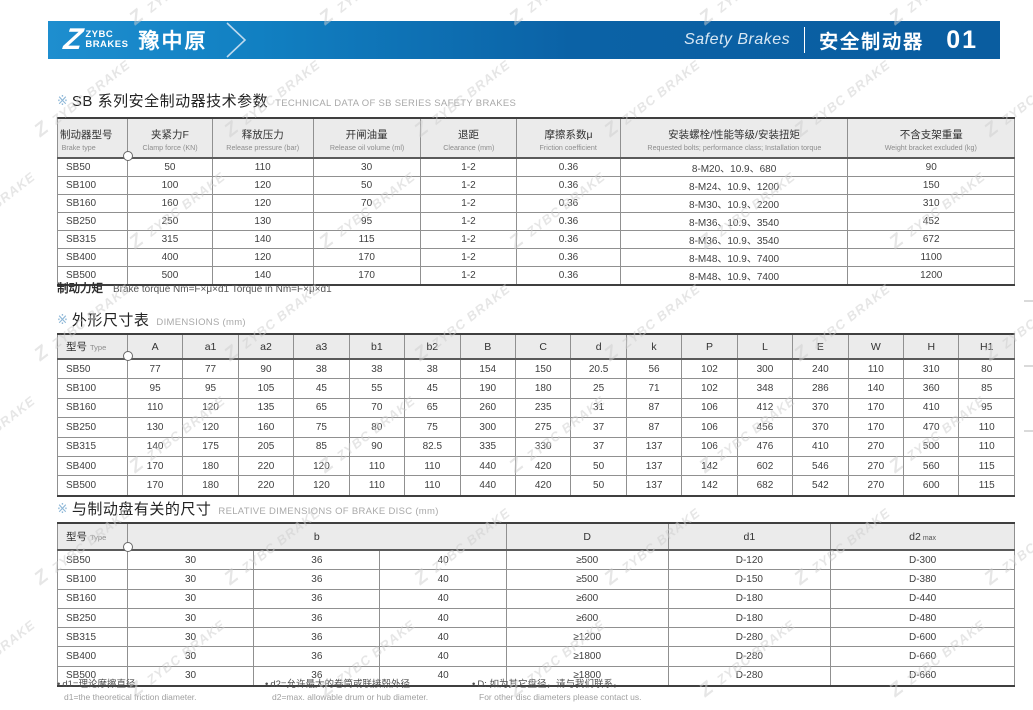 Image resolution: width=1033 pixels, height=710 pixels. What do you see at coordinates (922, 656) in the screenshot?
I see `value-cell: D-660` at bounding box center [922, 656].